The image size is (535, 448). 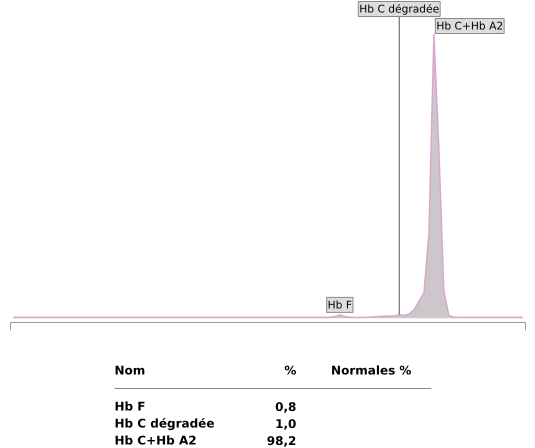 I want to click on text: 0,8, so click(x=285, y=407).